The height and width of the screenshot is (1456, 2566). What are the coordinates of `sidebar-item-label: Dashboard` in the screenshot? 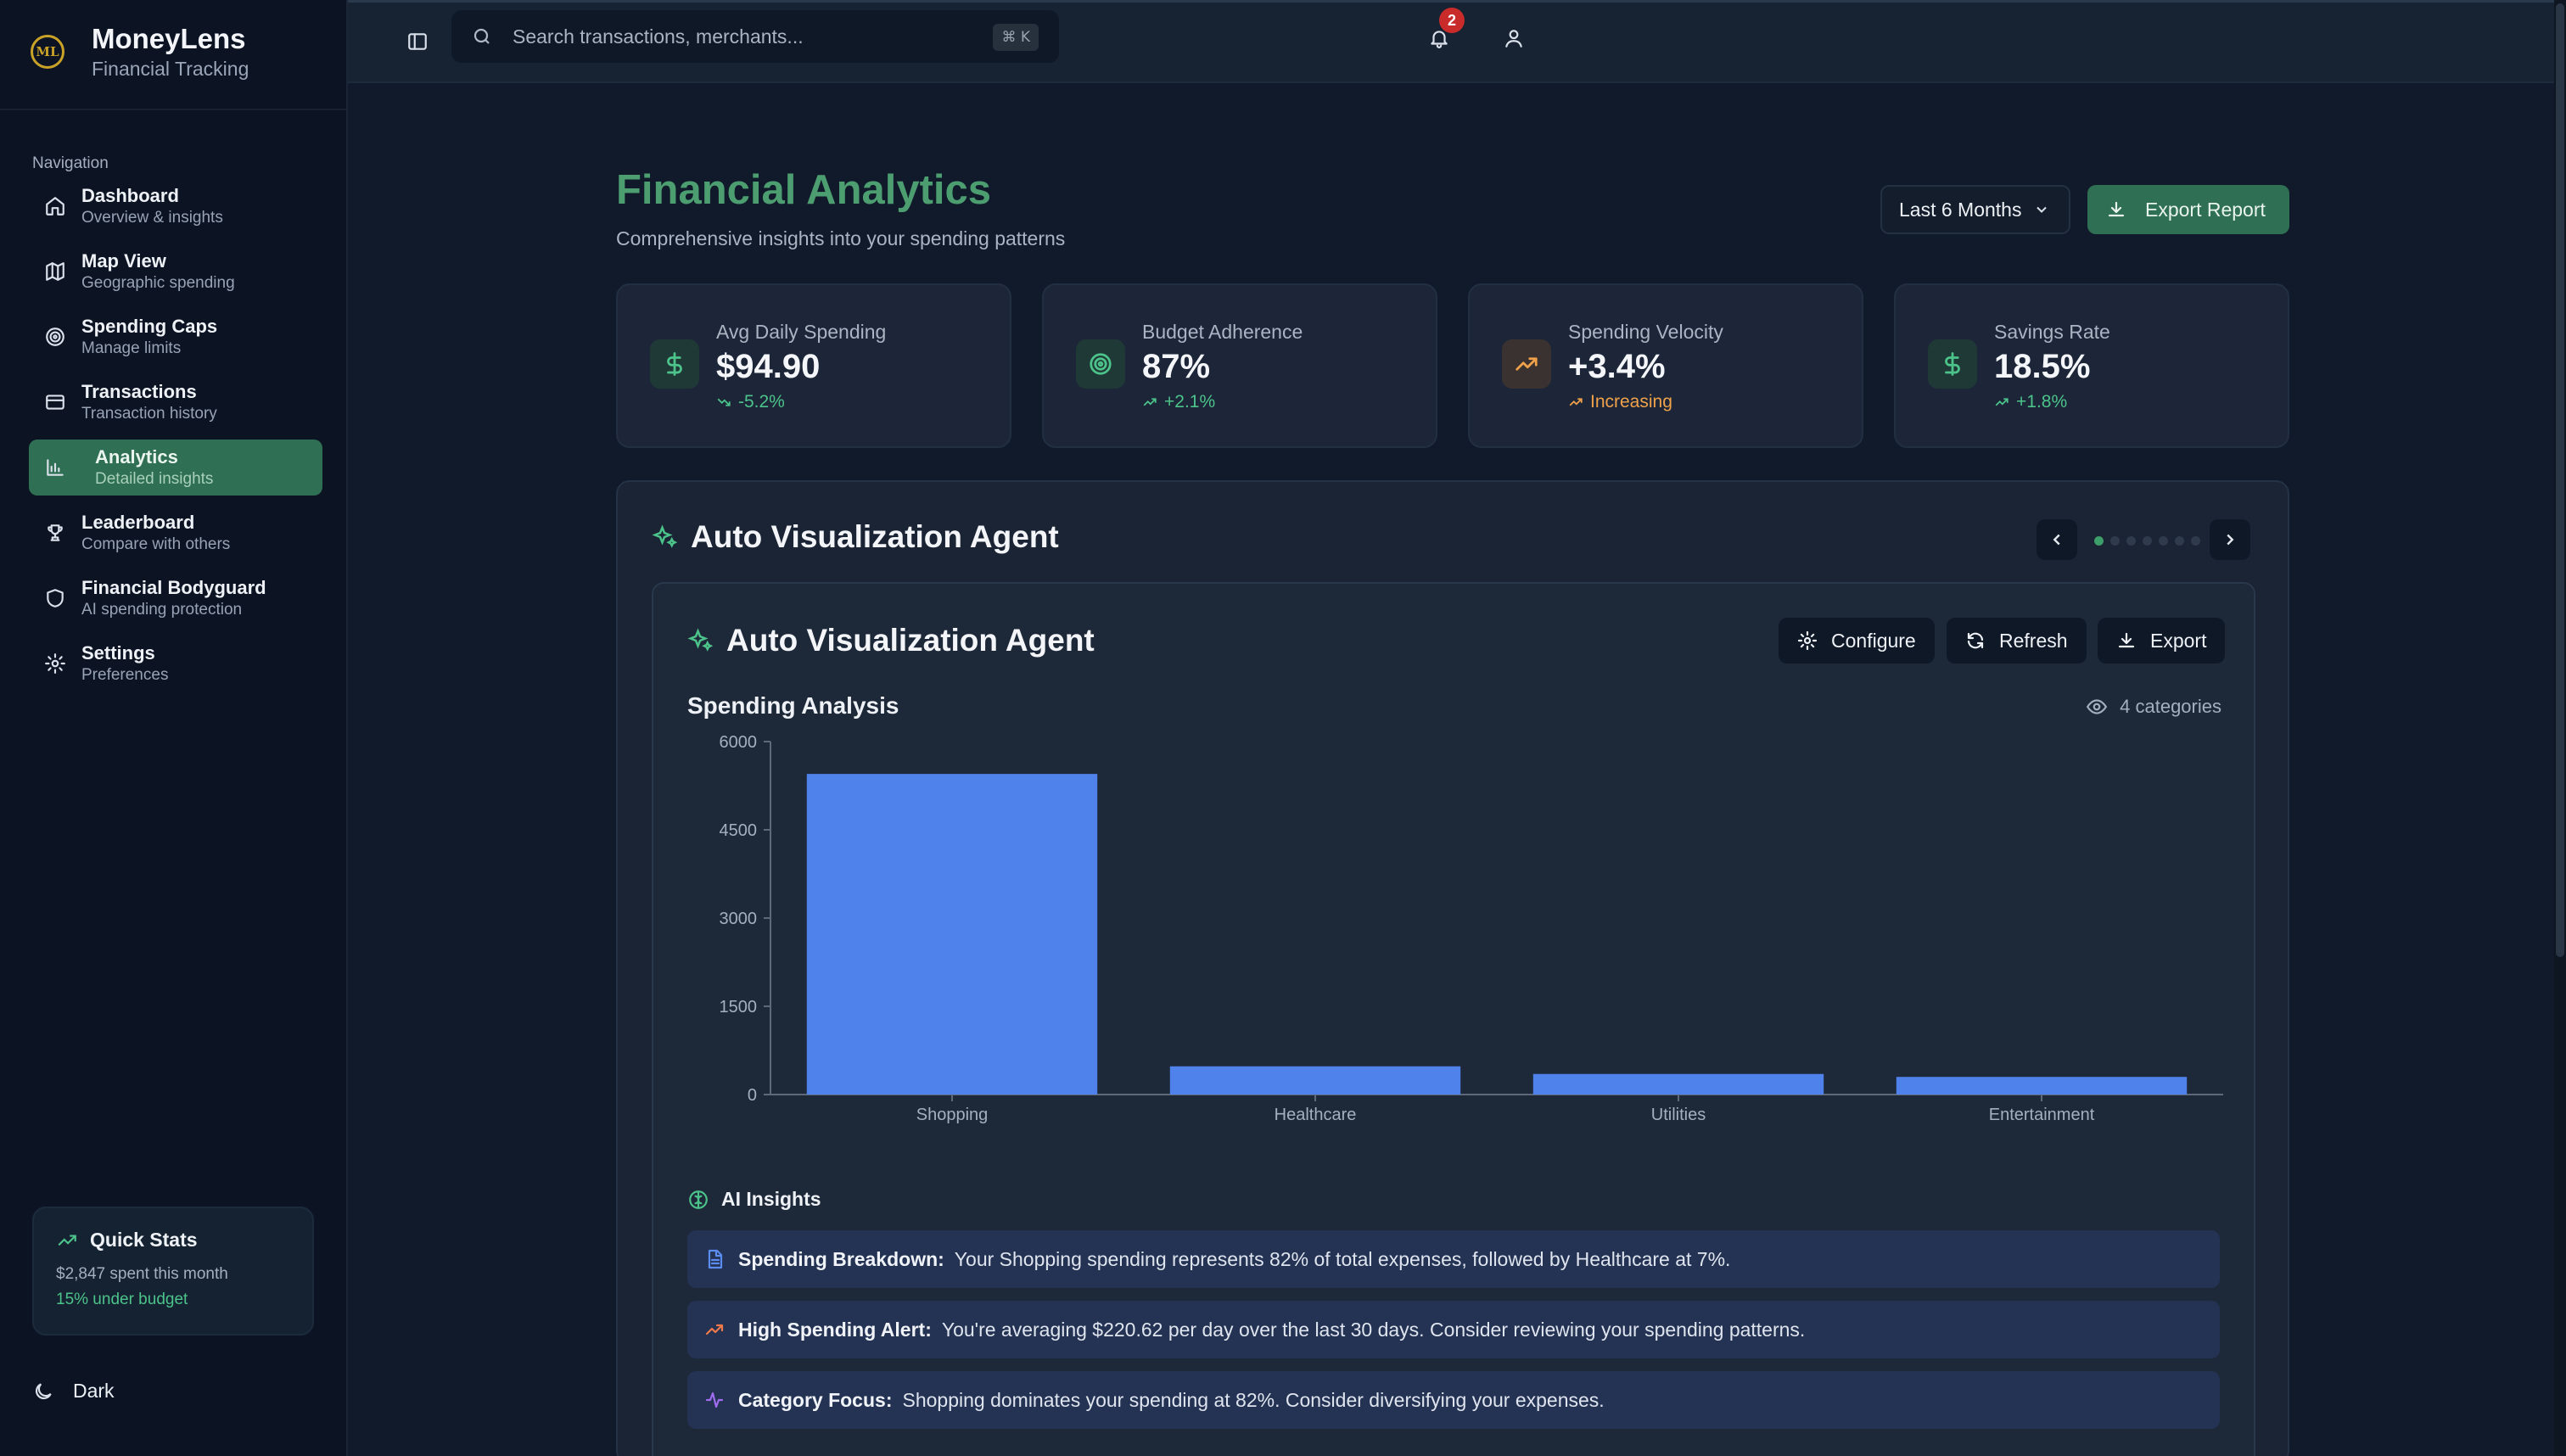 It's located at (130, 196).